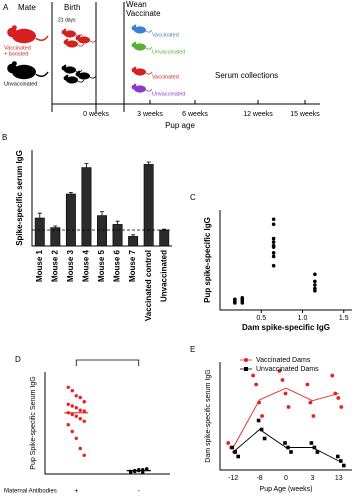 The height and width of the screenshot is (500, 362). I want to click on dam-group-label: + boosted, so click(16, 54).